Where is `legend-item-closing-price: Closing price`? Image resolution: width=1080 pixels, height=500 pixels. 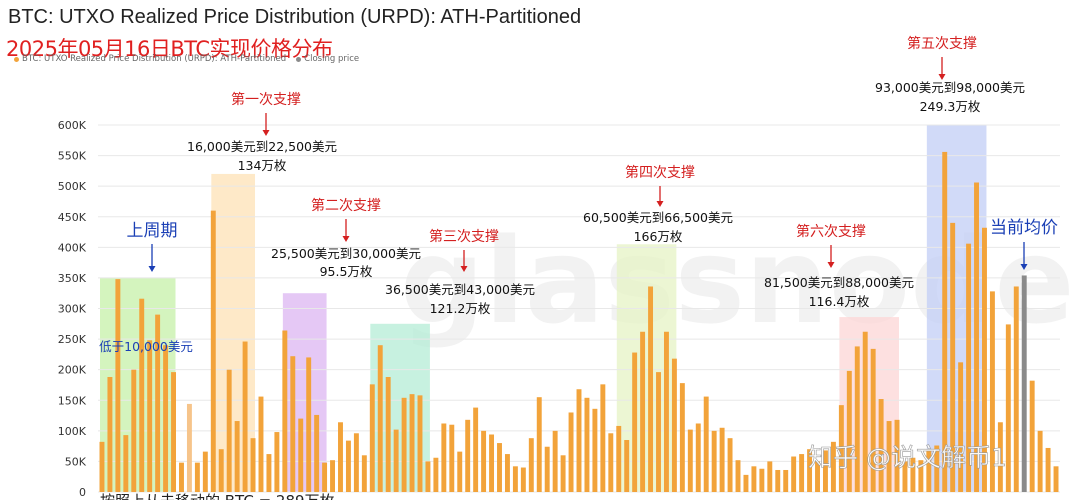
legend-item-closing-price: Closing price is located at coordinates (327, 59).